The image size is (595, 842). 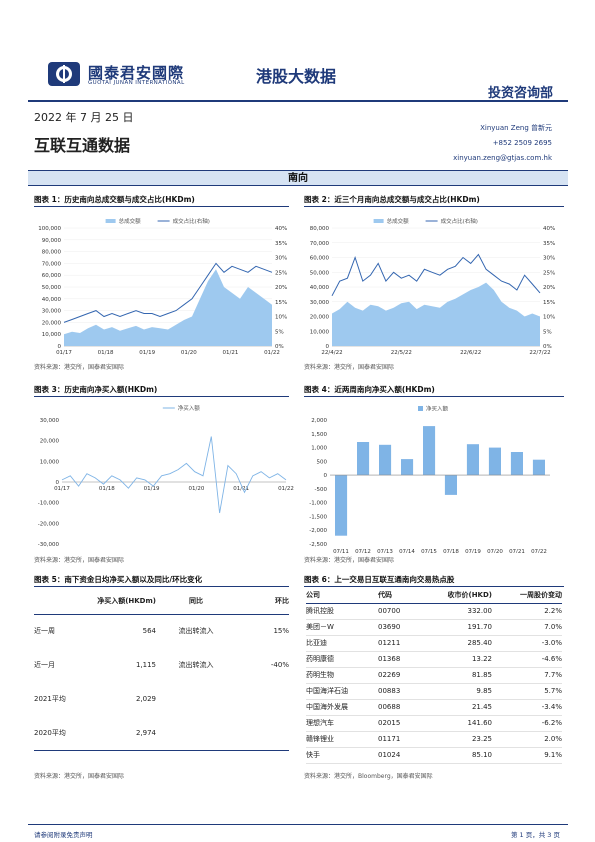 I want to click on fig3-title: 图表 3：历史南向净买入额(HKDm), so click(x=96, y=389).